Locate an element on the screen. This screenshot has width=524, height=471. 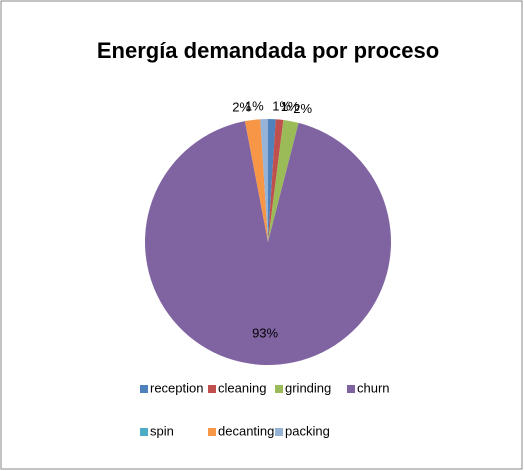
legend-label: cleaning is located at coordinates (242, 387).